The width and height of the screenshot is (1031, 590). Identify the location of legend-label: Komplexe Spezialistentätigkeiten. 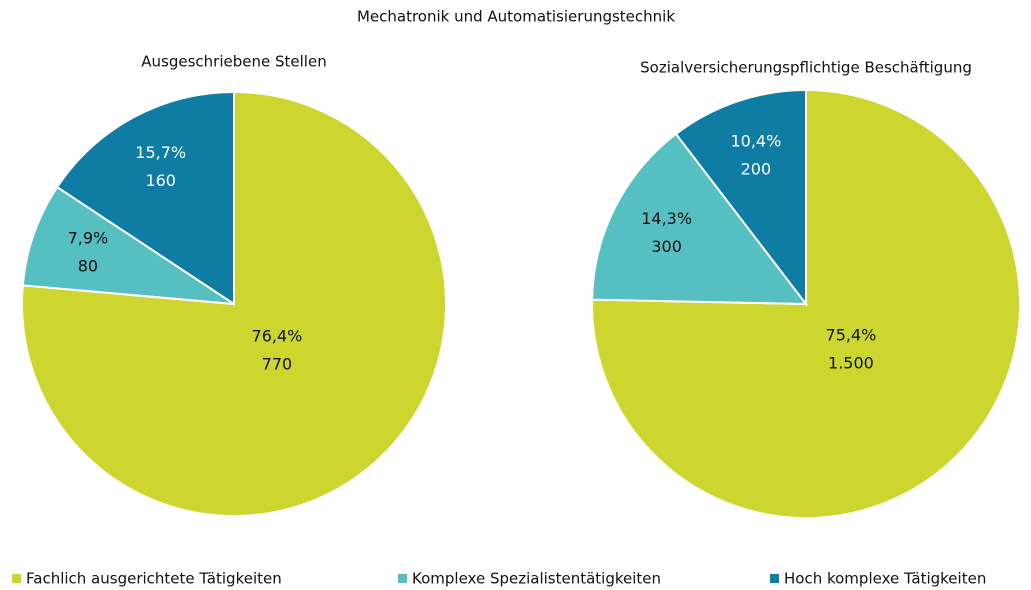
(536, 579).